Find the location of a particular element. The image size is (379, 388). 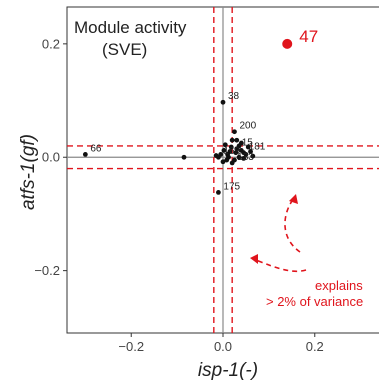

y-tick-label-1: −0.2 is located at coordinates (47, 270).